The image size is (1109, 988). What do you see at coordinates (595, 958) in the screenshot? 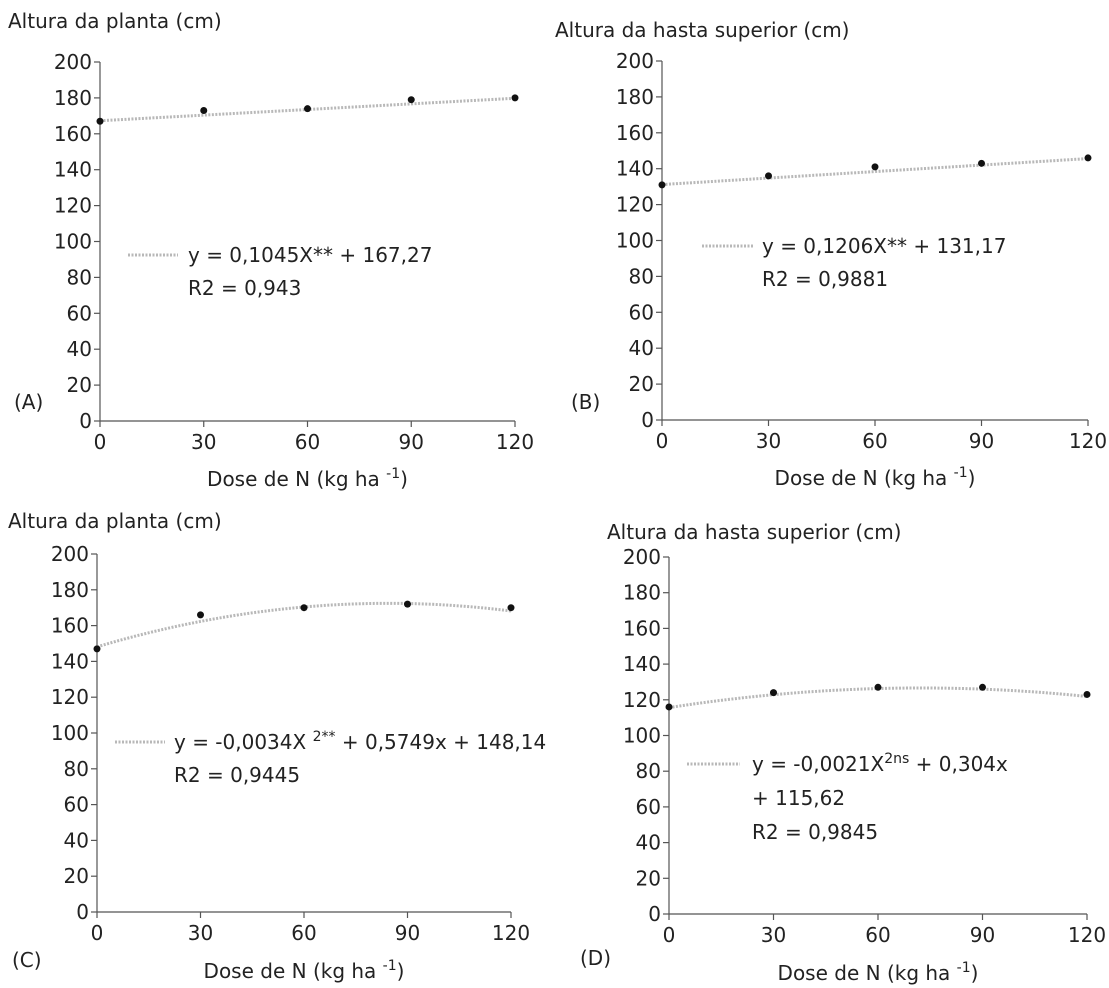
I see `panel-label: (D)` at bounding box center [595, 958].